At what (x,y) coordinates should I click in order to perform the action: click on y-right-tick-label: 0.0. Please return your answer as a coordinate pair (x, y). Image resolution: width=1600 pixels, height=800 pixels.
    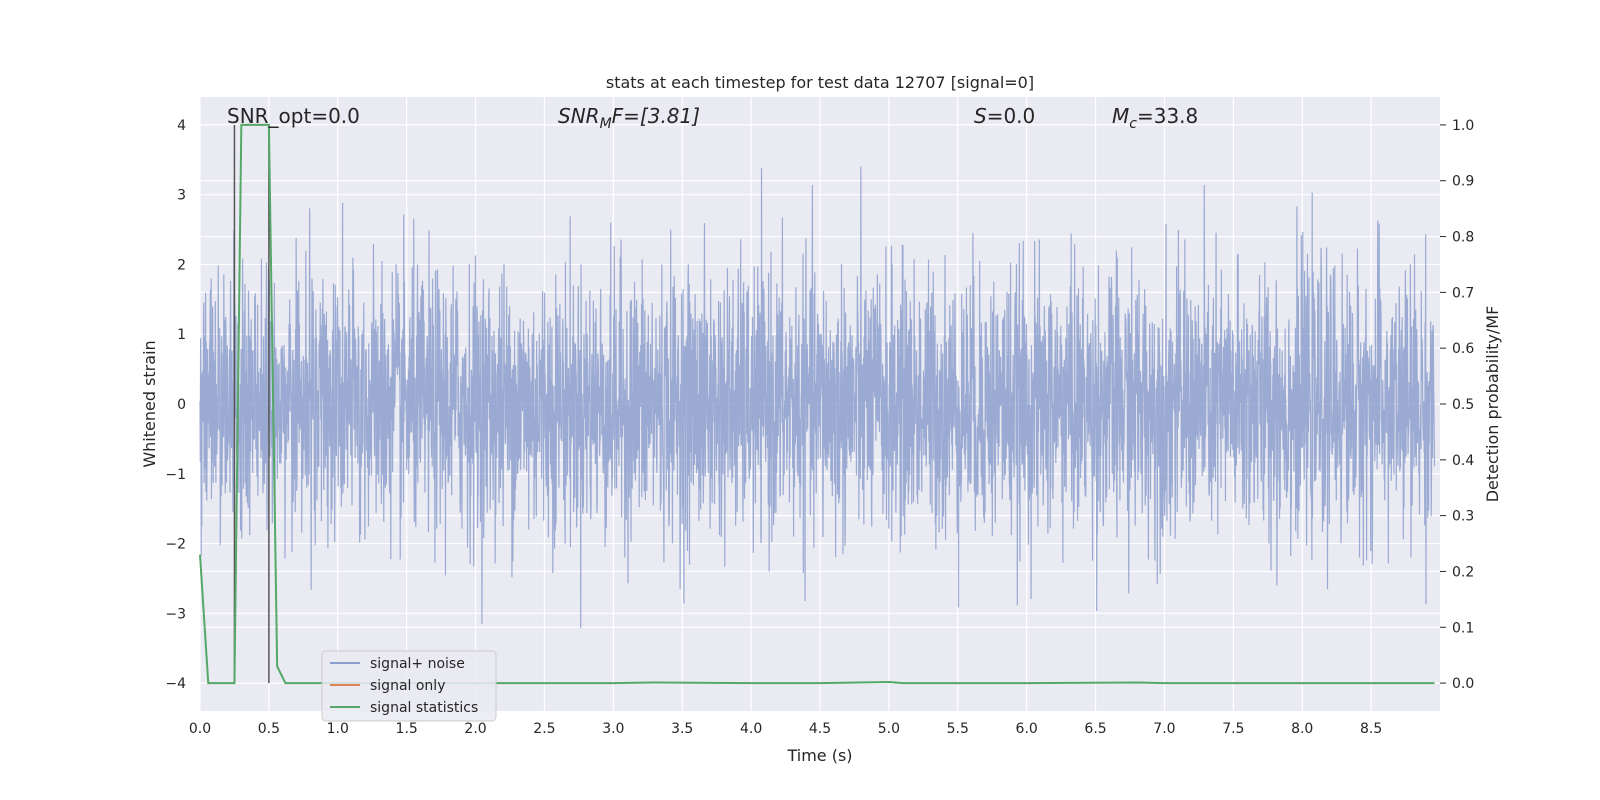
    Looking at the image, I should click on (1463, 684).